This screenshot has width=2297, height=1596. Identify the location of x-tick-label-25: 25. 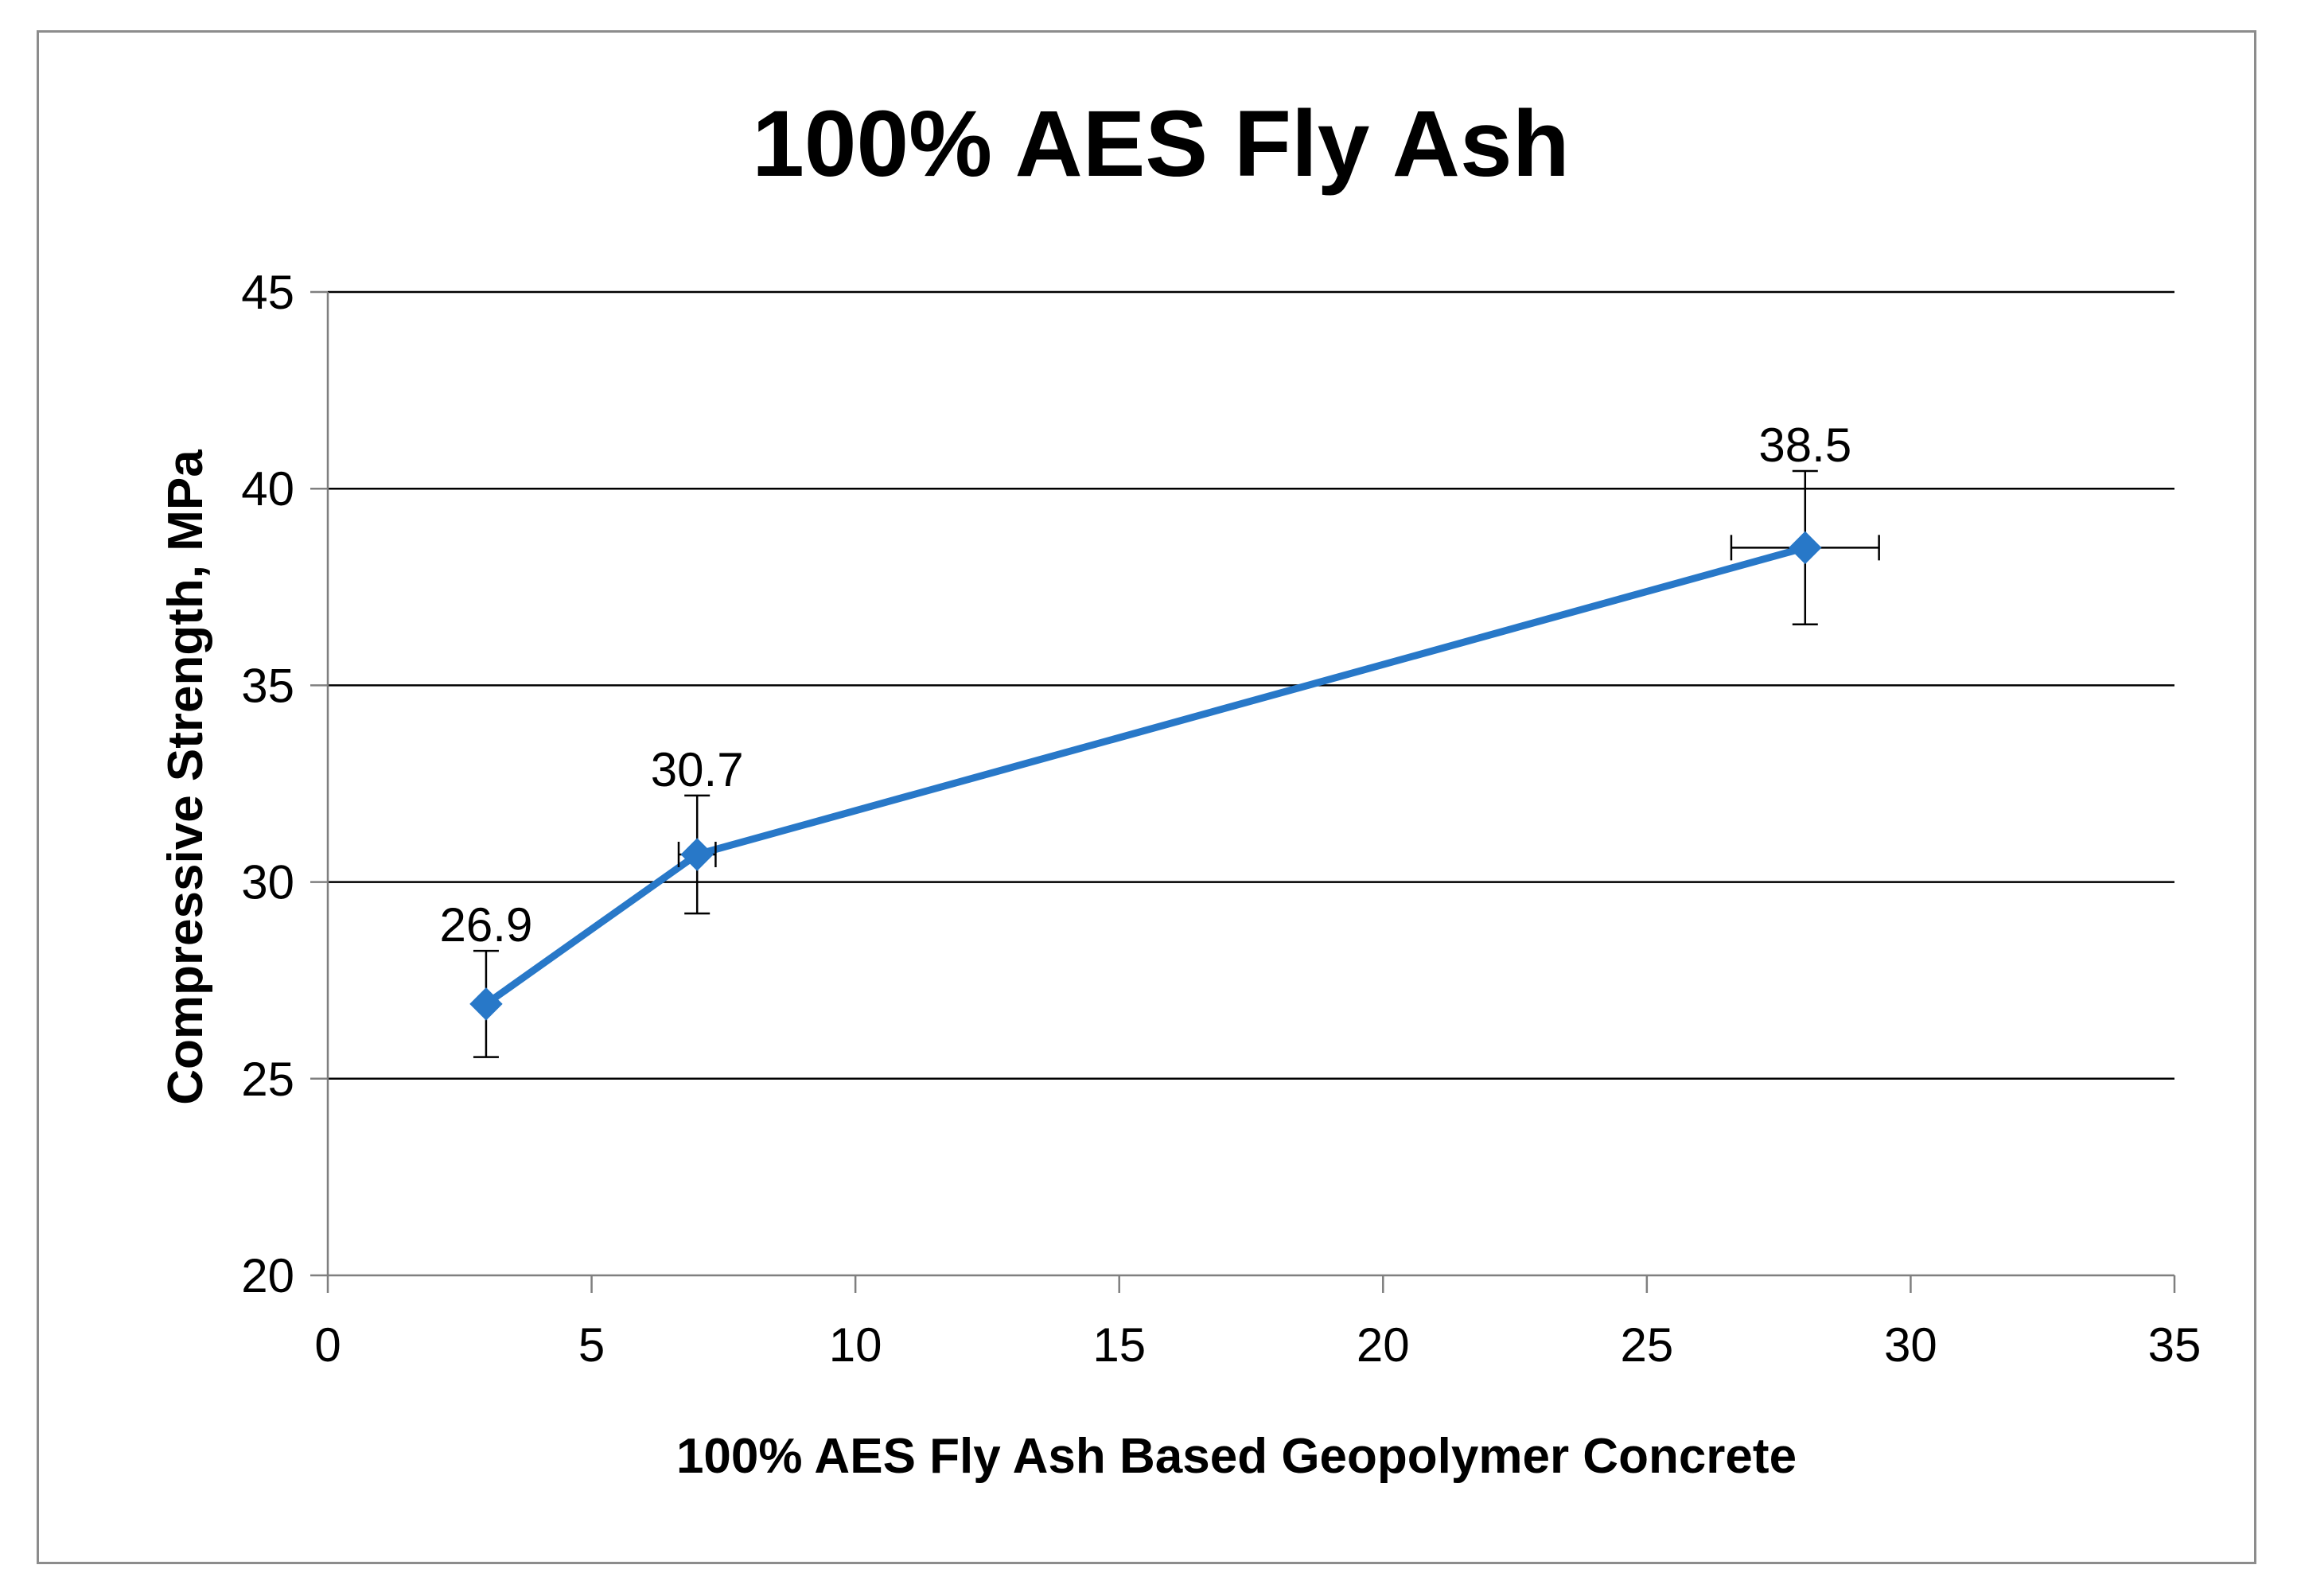
(1647, 1345).